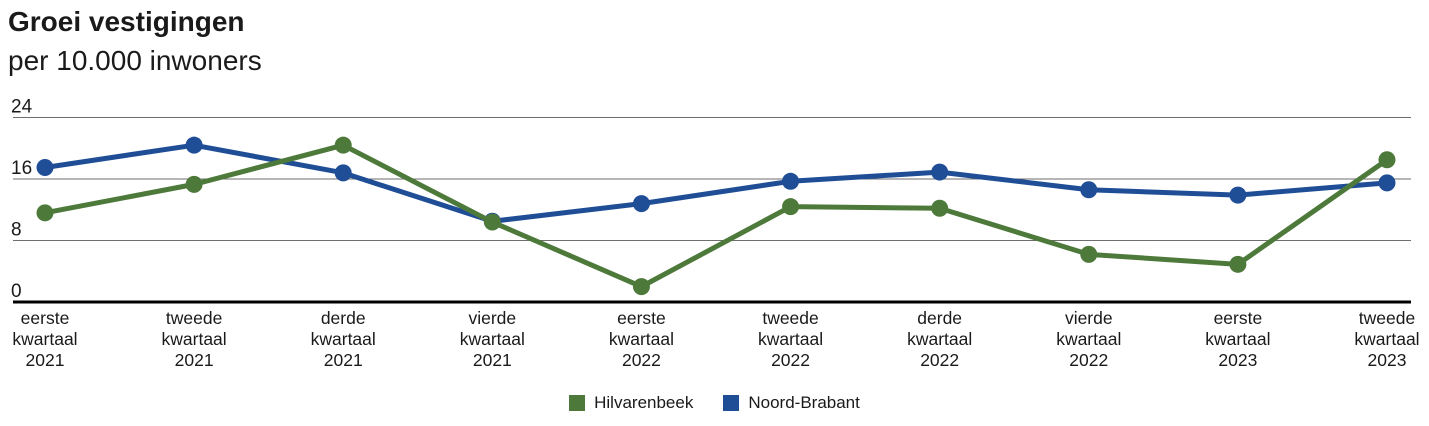 The height and width of the screenshot is (426, 1429). What do you see at coordinates (804, 402) in the screenshot?
I see `legend-label: Noord-Brabant` at bounding box center [804, 402].